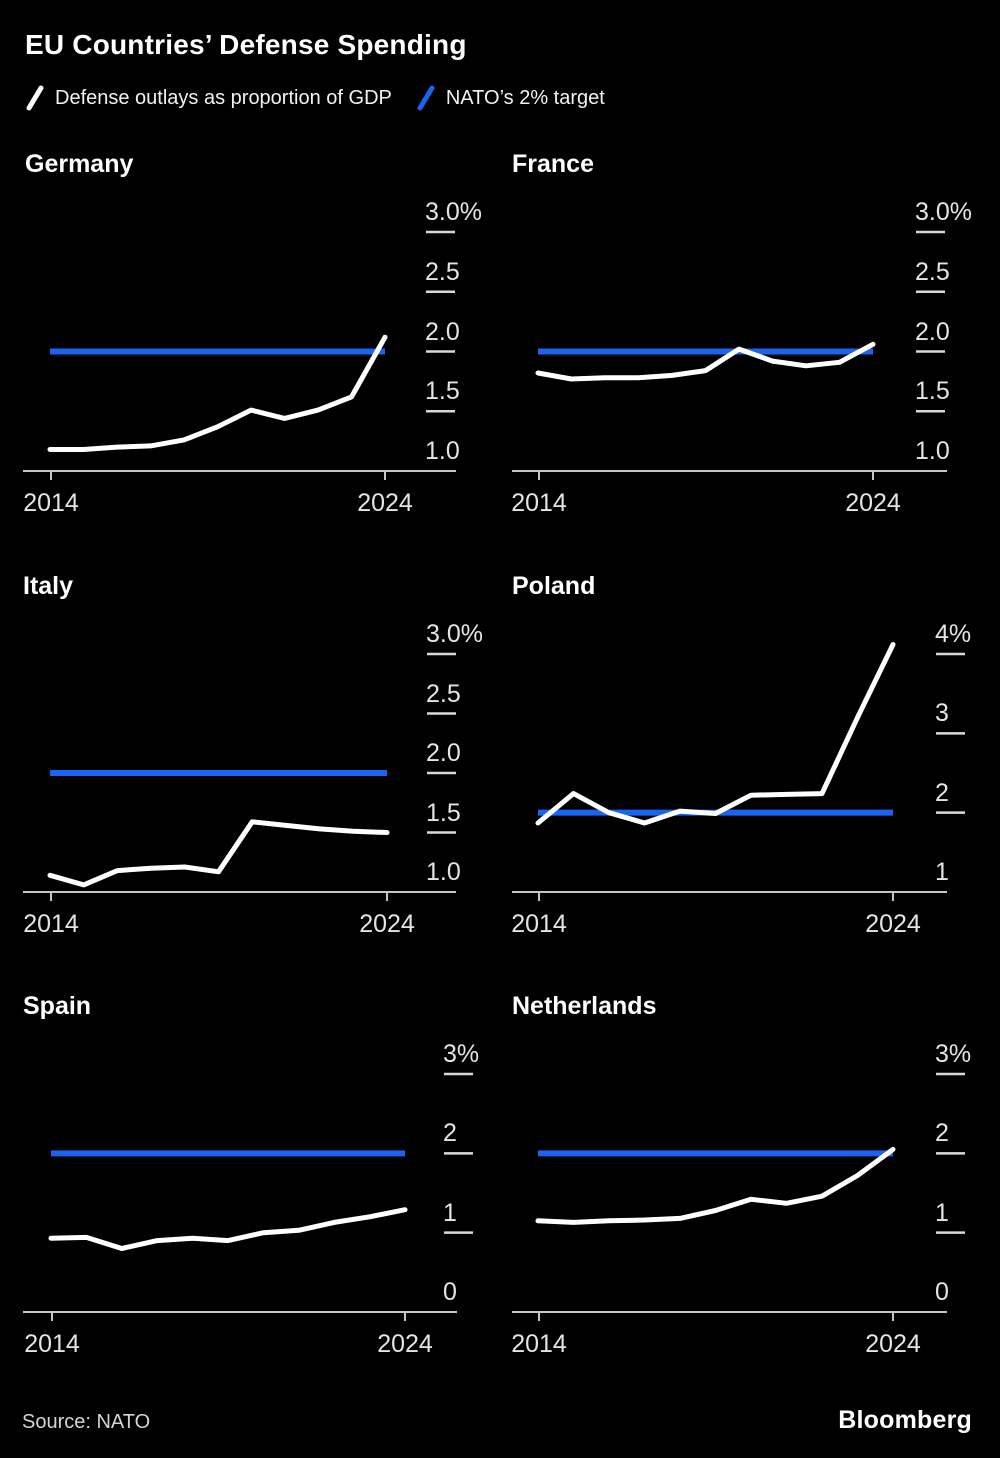 Image resolution: width=1000 pixels, height=1458 pixels. Describe the element at coordinates (942, 713) in the screenshot. I see `y-tick-label-poland: 3` at that location.